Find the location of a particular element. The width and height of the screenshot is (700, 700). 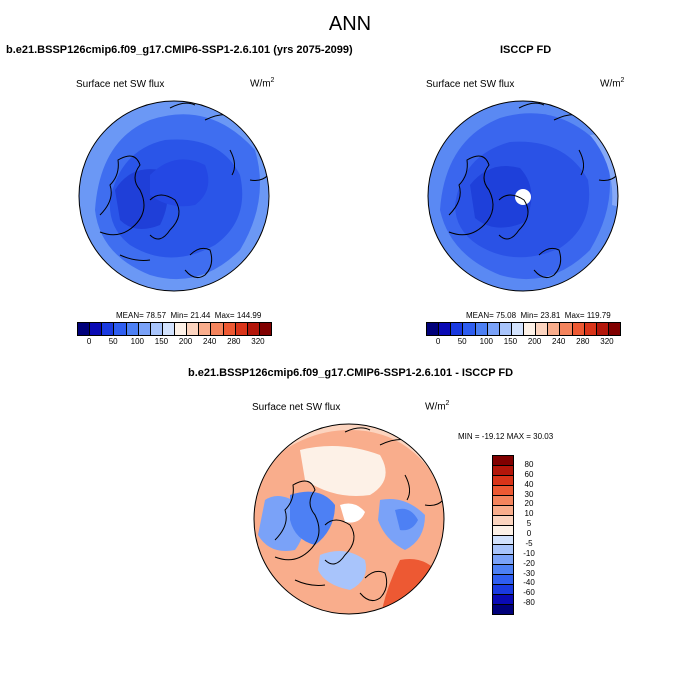

colorbar-b-tick-label: 50 is located at coordinates (462, 341).